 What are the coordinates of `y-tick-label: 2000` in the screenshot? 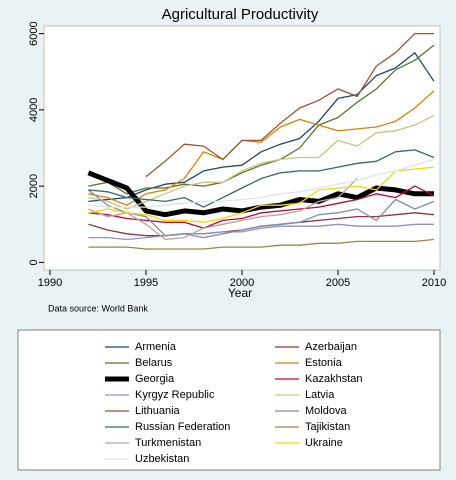 It's located at (34, 186).